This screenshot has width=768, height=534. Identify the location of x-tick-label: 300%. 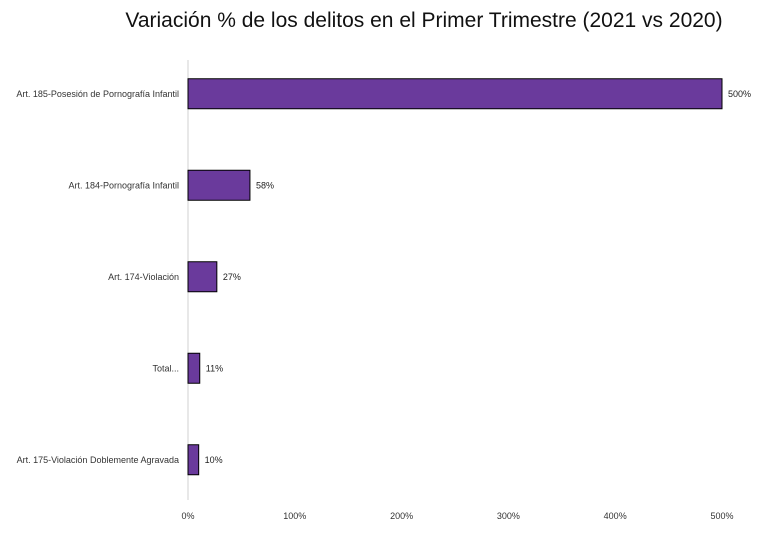
(508, 516).